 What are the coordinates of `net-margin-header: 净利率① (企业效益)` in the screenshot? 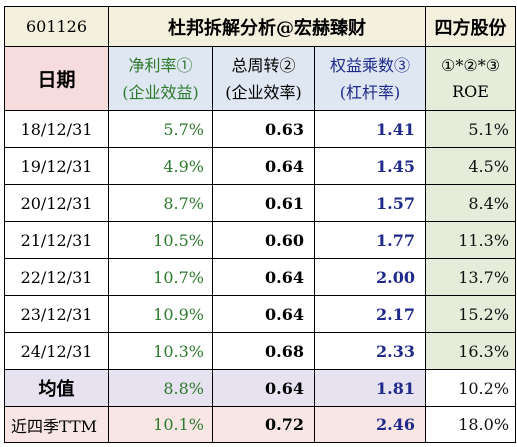 It's located at (160, 78).